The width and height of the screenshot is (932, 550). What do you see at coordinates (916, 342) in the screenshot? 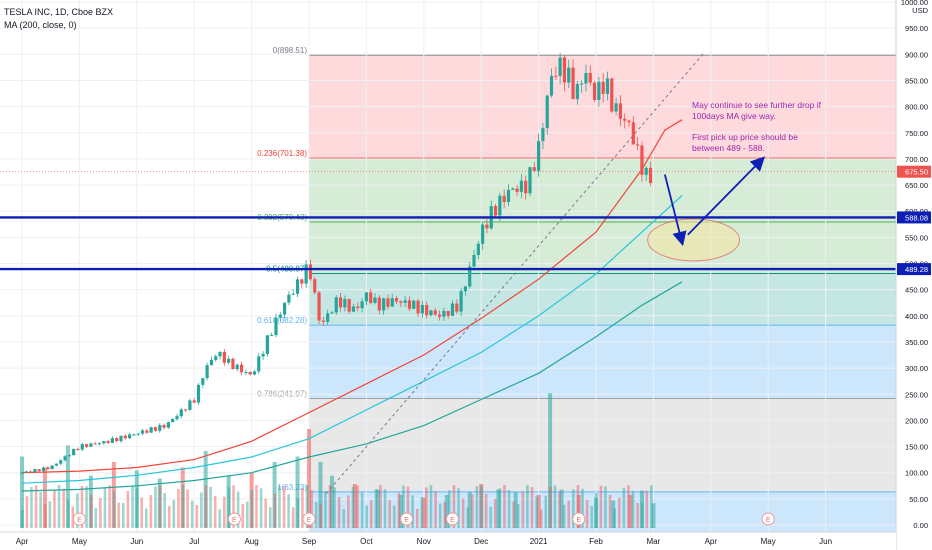
I see `price-tick-label: 350.00` at bounding box center [916, 342].